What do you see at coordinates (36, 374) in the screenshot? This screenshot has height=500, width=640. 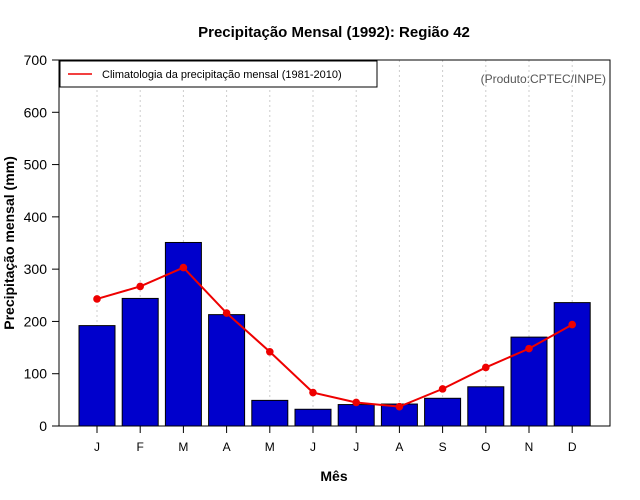 I see `y-tick-label: 100` at bounding box center [36, 374].